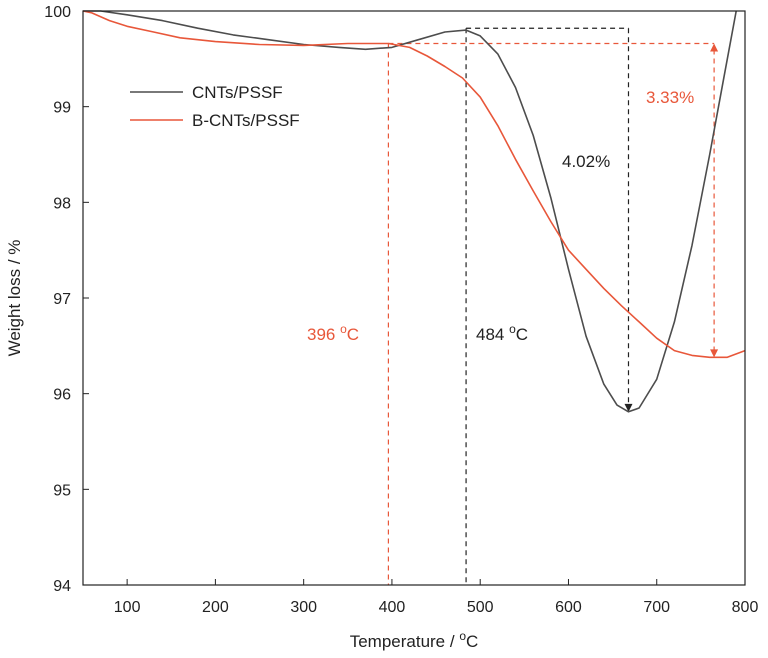  What do you see at coordinates (62, 203) in the screenshot?
I see `y-tick-label: 98` at bounding box center [62, 203].